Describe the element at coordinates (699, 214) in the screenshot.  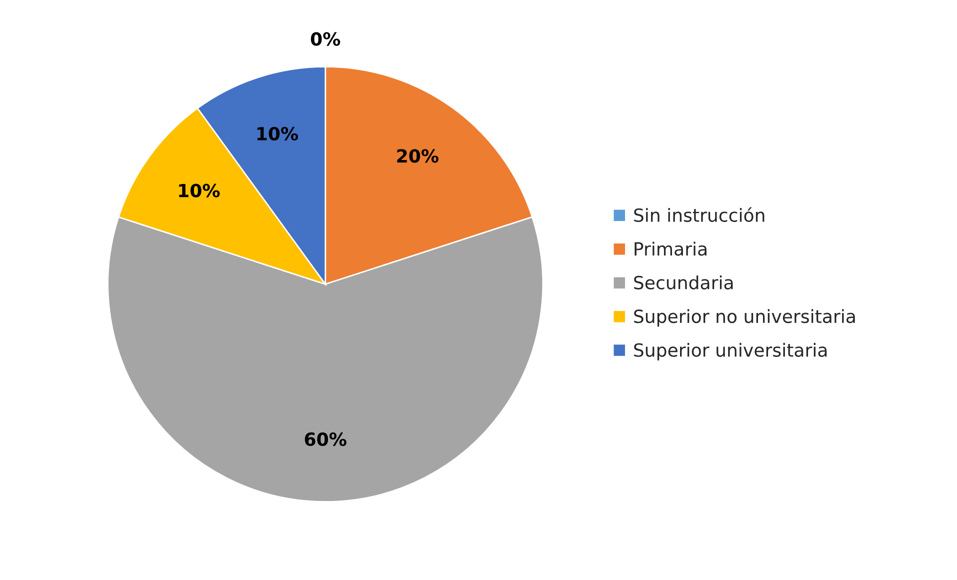
I see `legend-label: Sin instrucción` at that location.